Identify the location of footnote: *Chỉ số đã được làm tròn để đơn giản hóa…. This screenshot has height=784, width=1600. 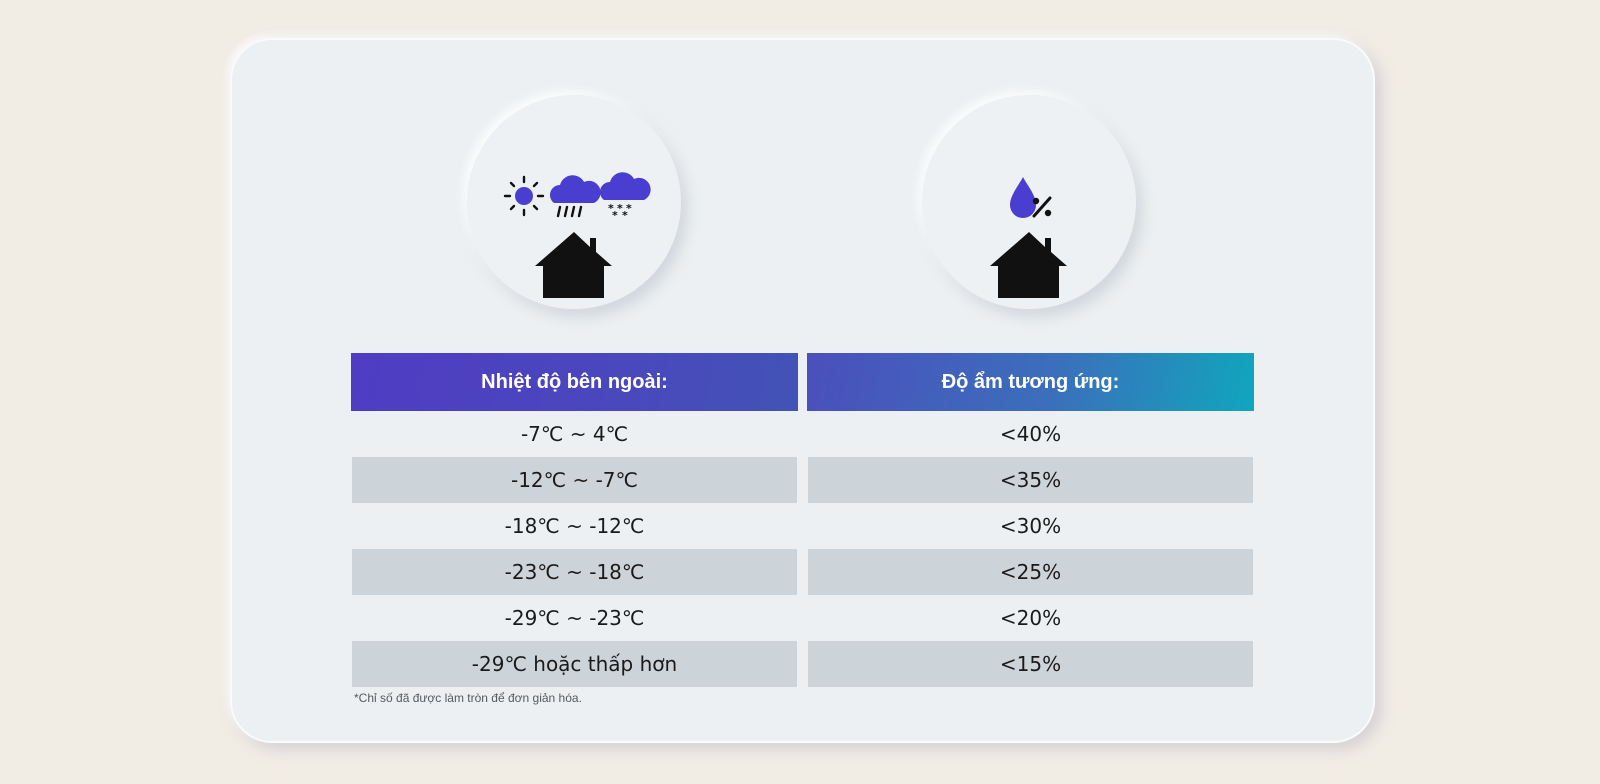
(468, 698).